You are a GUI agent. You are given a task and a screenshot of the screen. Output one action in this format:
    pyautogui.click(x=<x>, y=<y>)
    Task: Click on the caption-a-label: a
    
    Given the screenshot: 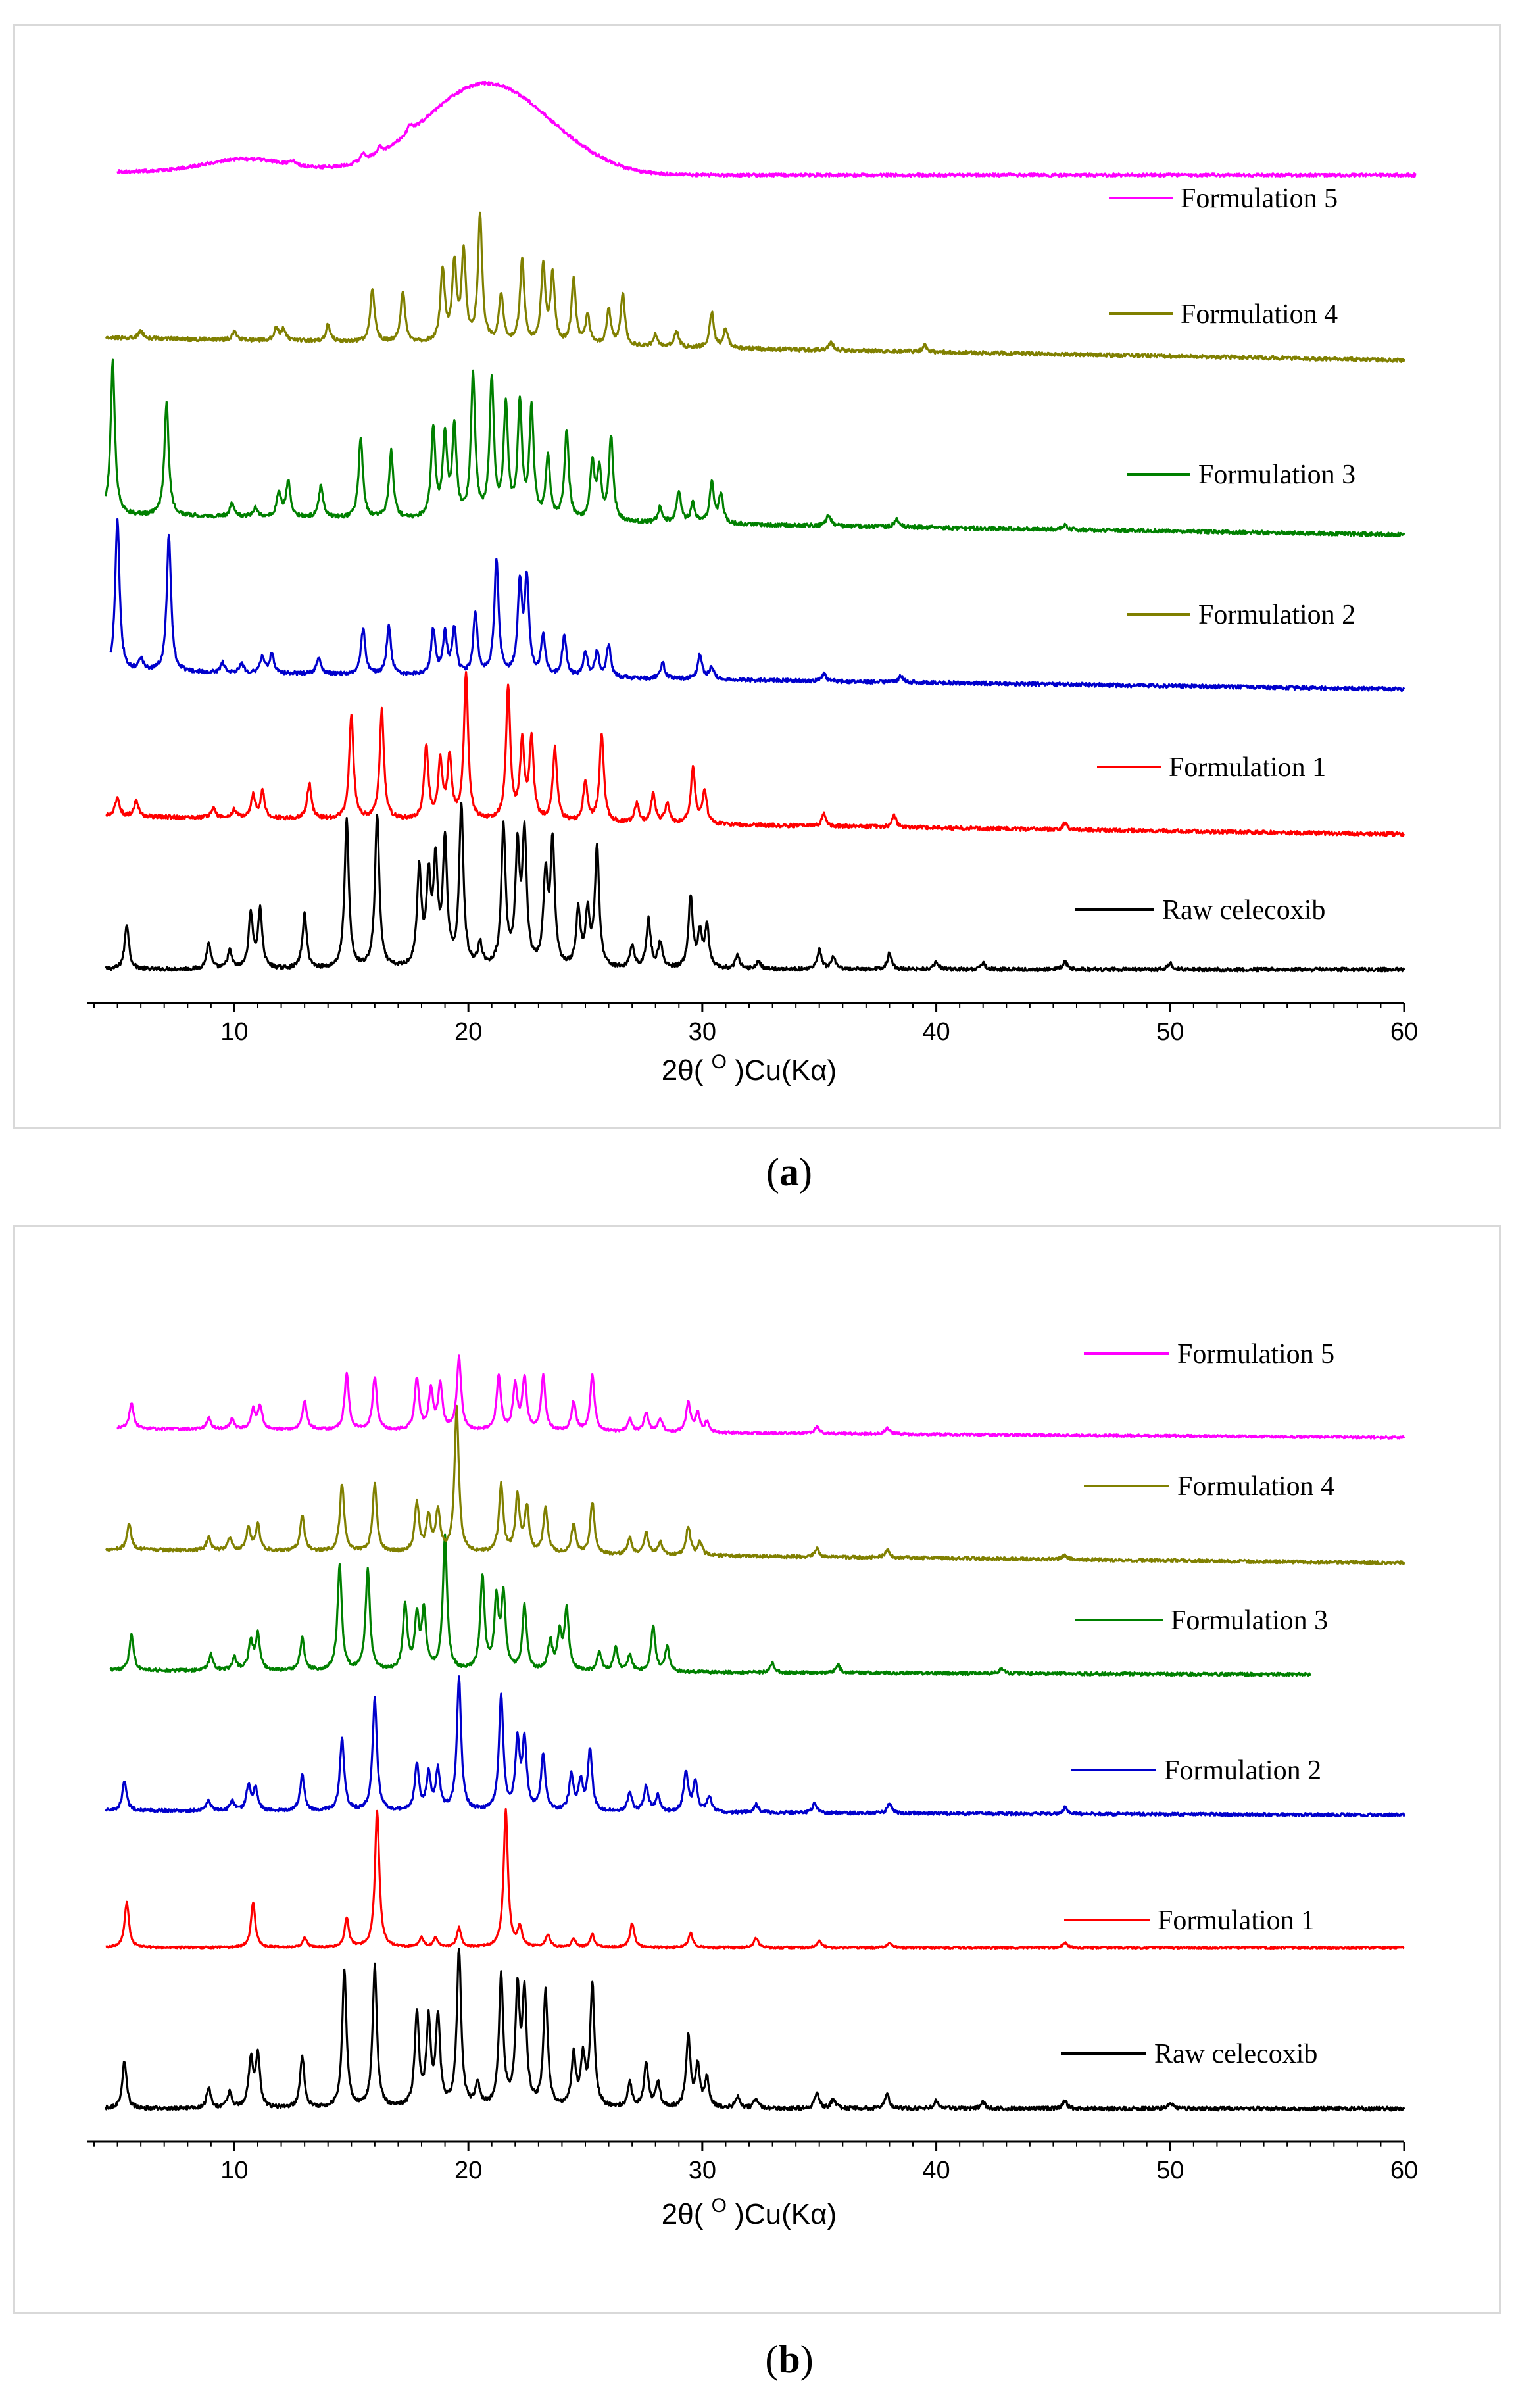 What is the action you would take?
    pyautogui.click(x=789, y=1172)
    